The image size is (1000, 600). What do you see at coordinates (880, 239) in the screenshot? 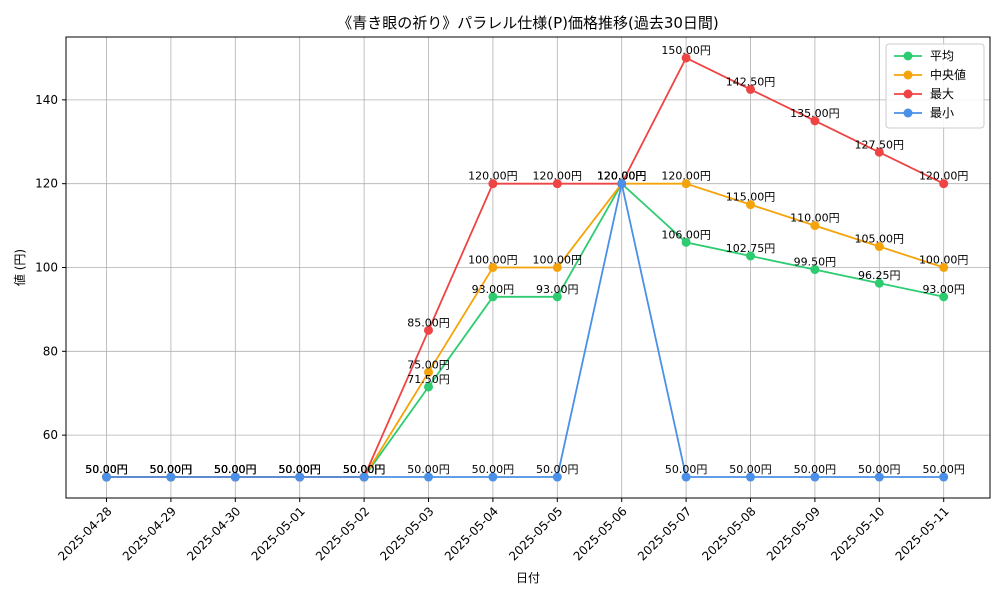
I see `data-label: 105.00円` at bounding box center [880, 239].